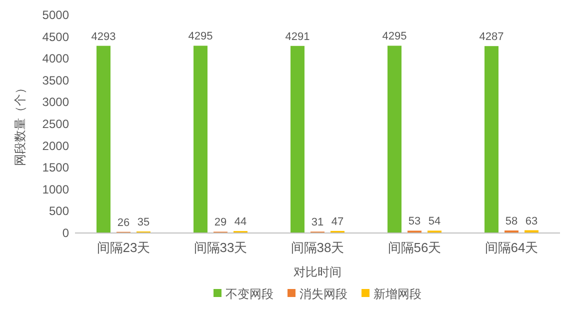  Describe the element at coordinates (317, 247) in the screenshot. I see `x-tick-label: 间隔38天` at that location.